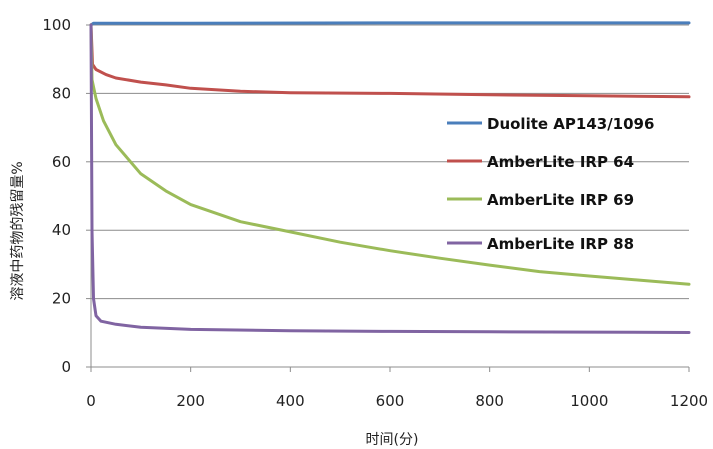 This screenshot has height=449, width=713. Describe the element at coordinates (56, 25) in the screenshot. I see `y-tick-label: 100` at that location.